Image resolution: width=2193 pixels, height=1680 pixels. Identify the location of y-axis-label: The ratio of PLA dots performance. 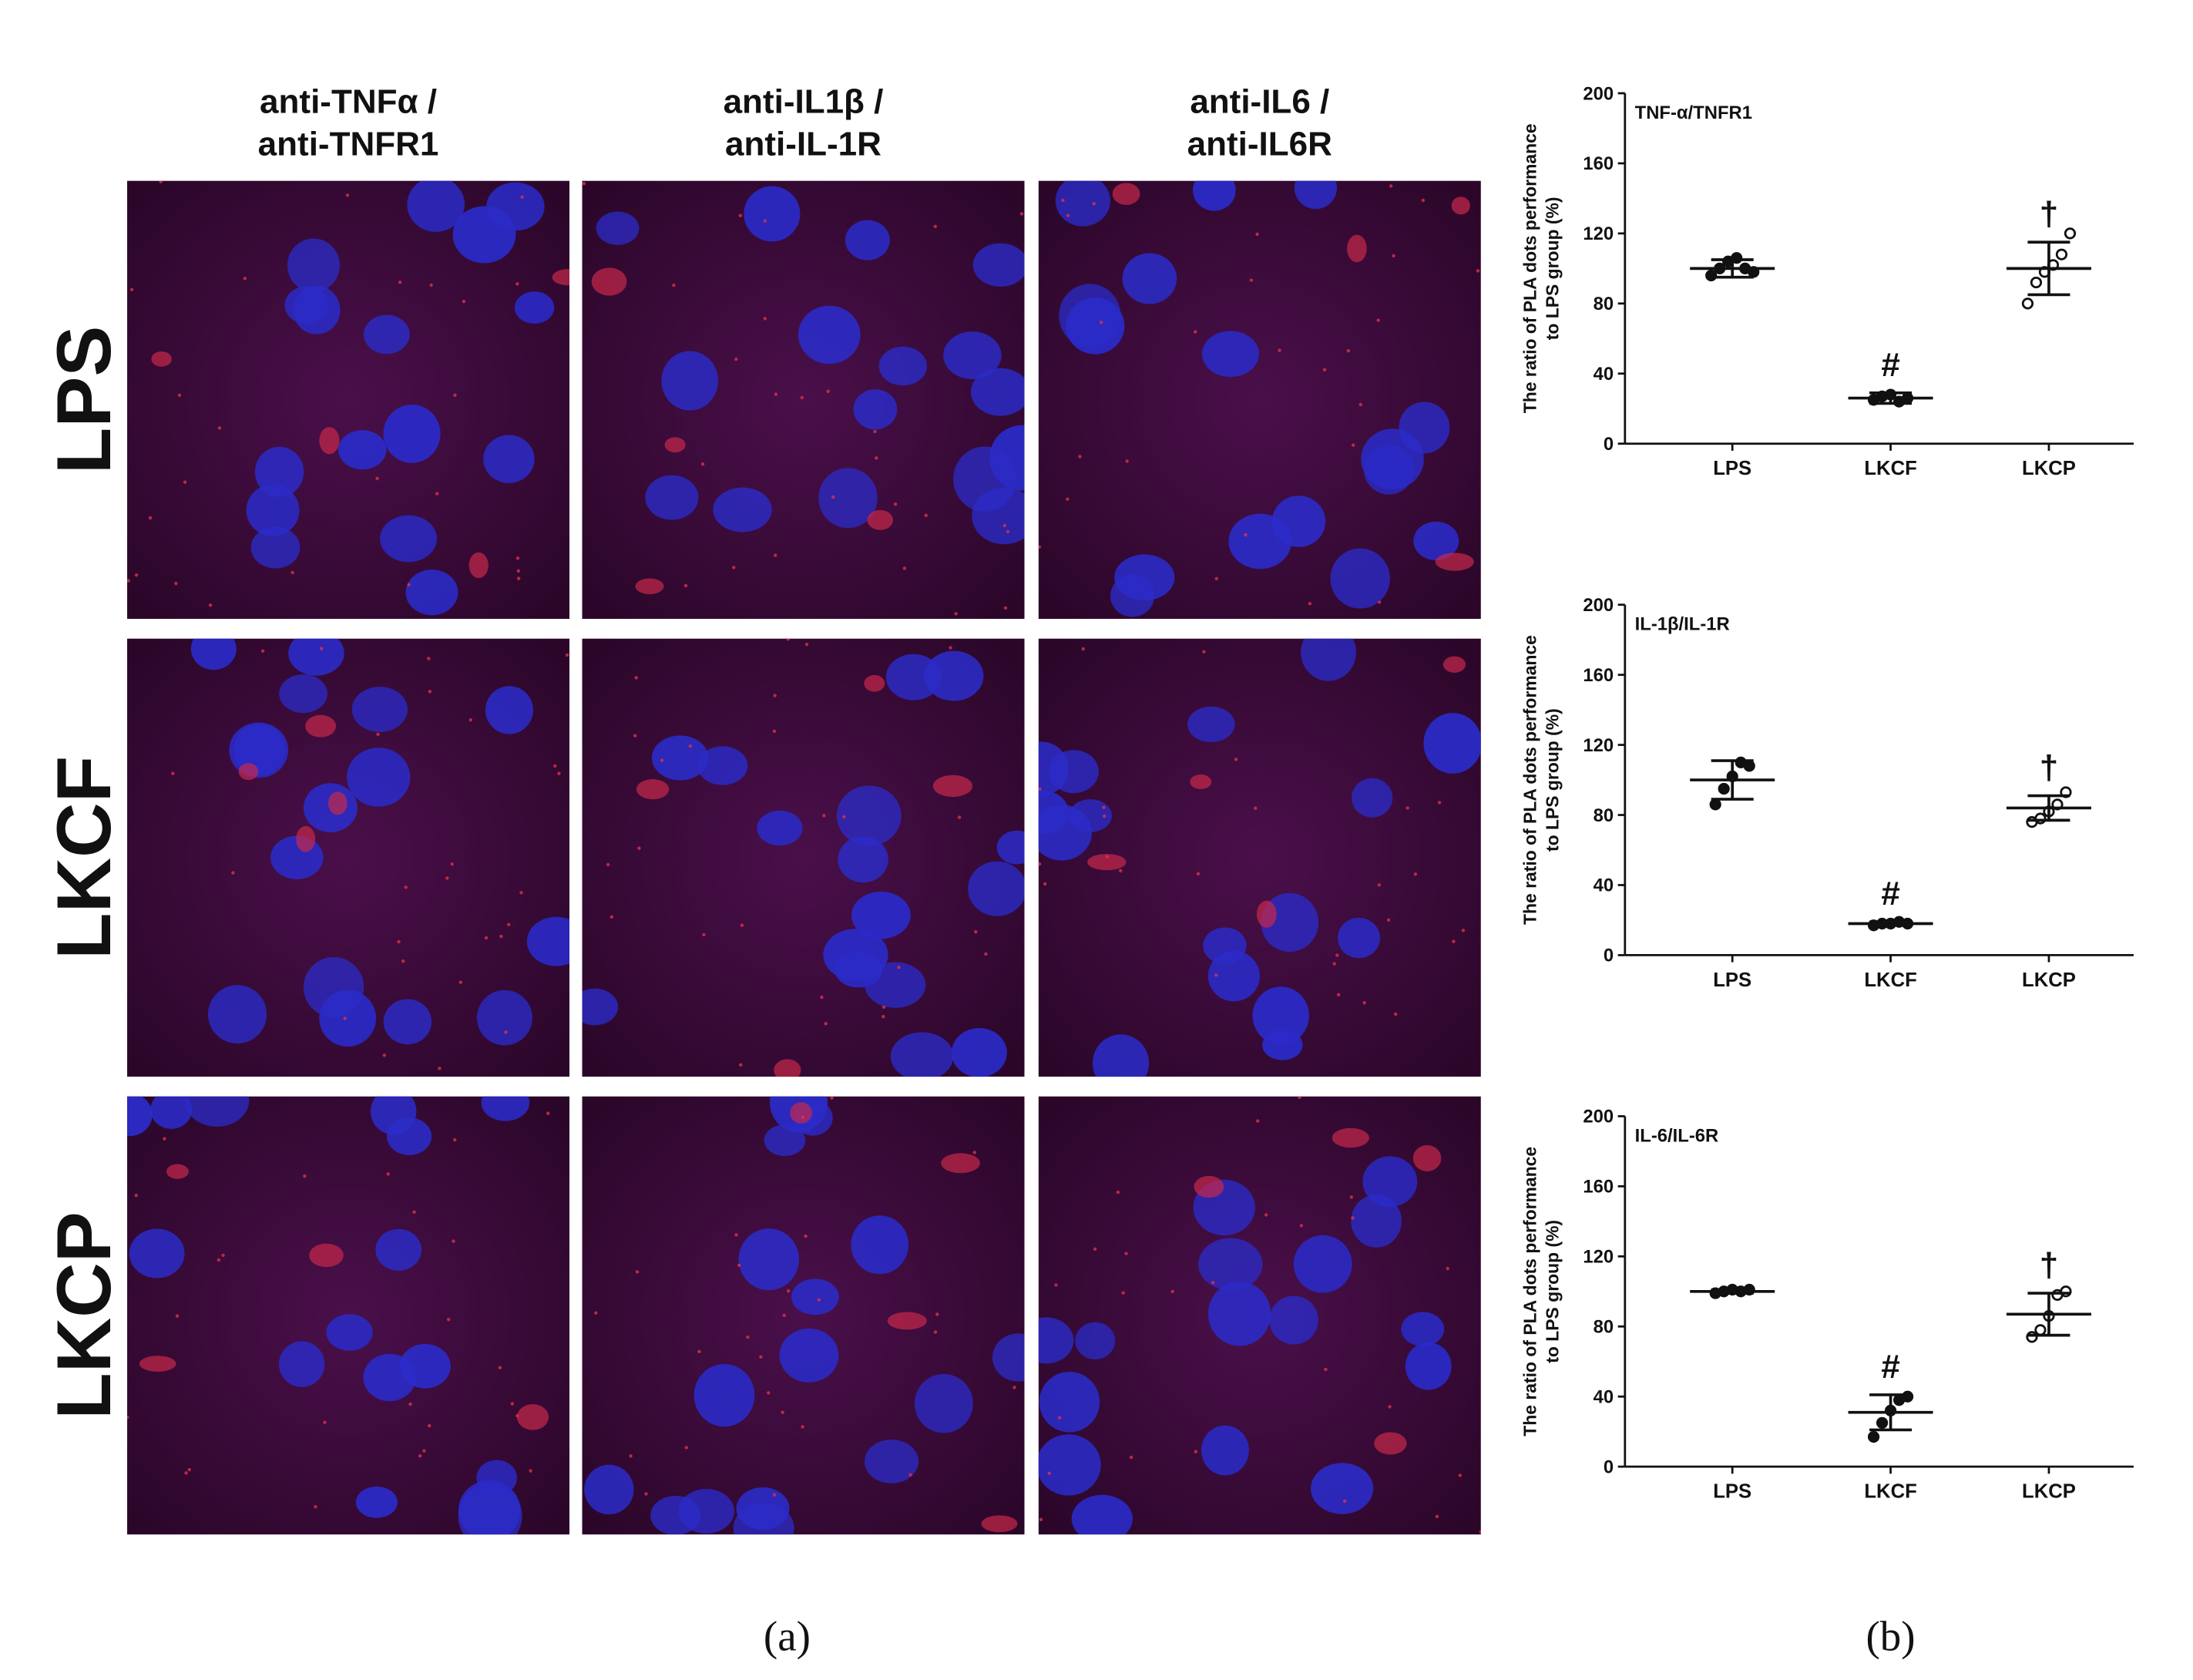
(1530, 1291).